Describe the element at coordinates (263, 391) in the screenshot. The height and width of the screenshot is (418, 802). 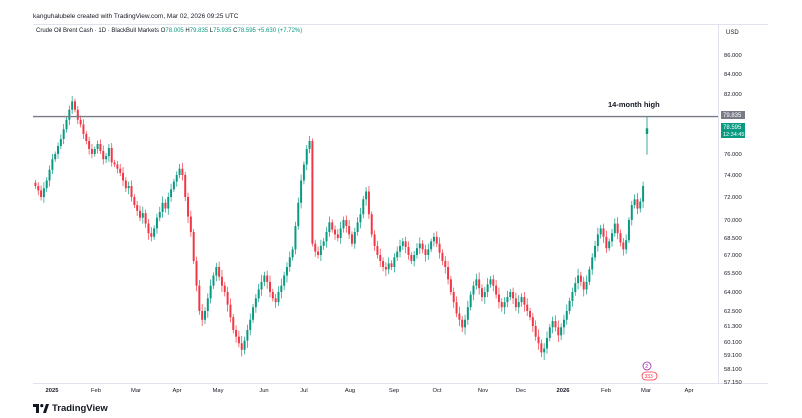
I see `time-axis-tick: Jun` at that location.